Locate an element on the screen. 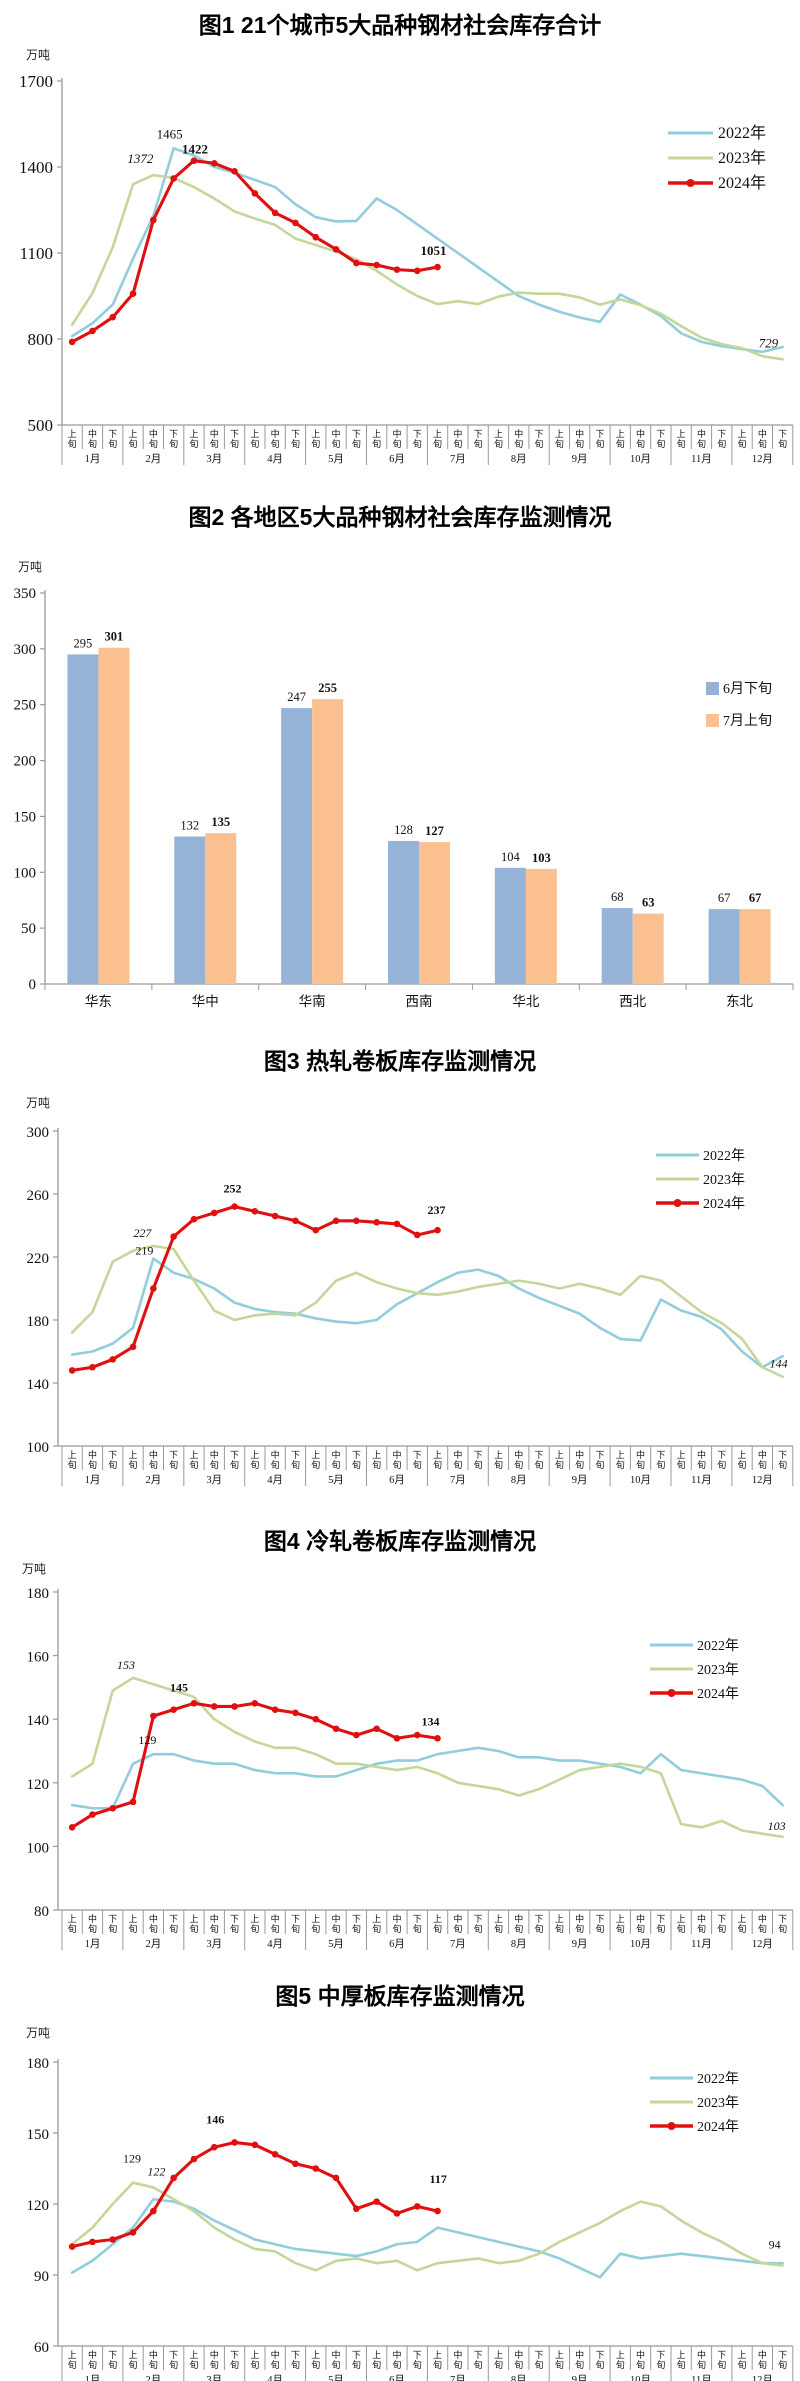 This screenshot has height=2381, width=800. fig3-point-label-227: 227 is located at coordinates (142, 1233).